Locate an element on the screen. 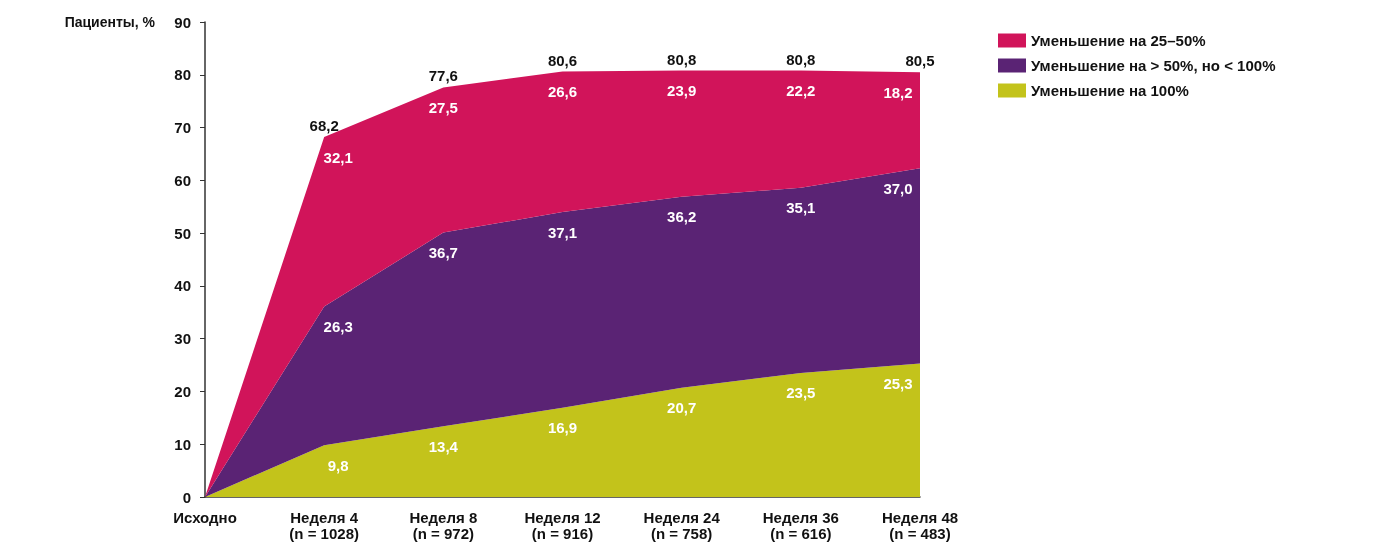 The height and width of the screenshot is (559, 1375). data-label: 25,3 is located at coordinates (898, 383).